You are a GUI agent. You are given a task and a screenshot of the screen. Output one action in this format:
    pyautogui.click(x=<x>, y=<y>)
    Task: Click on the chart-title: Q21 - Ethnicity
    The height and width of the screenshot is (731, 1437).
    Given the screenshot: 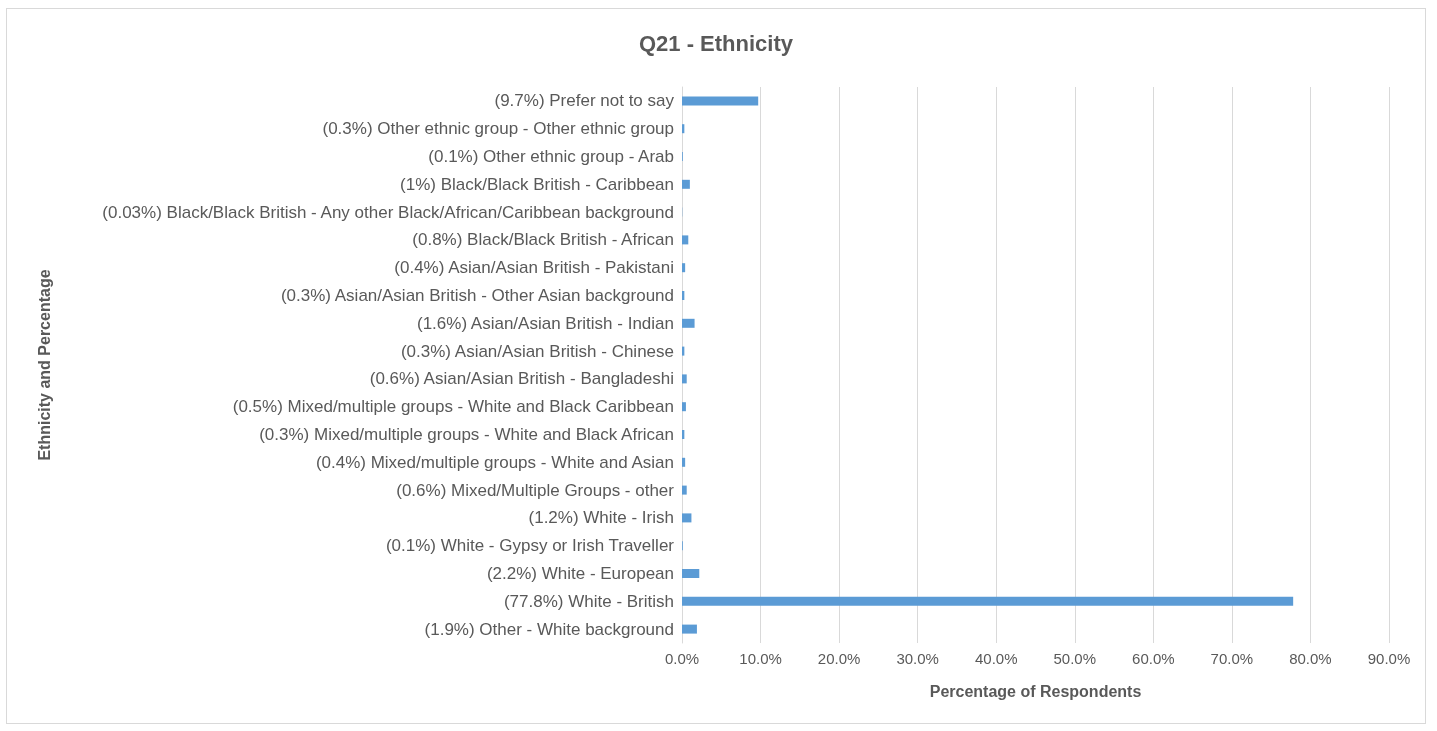 What is the action you would take?
    pyautogui.click(x=716, y=43)
    